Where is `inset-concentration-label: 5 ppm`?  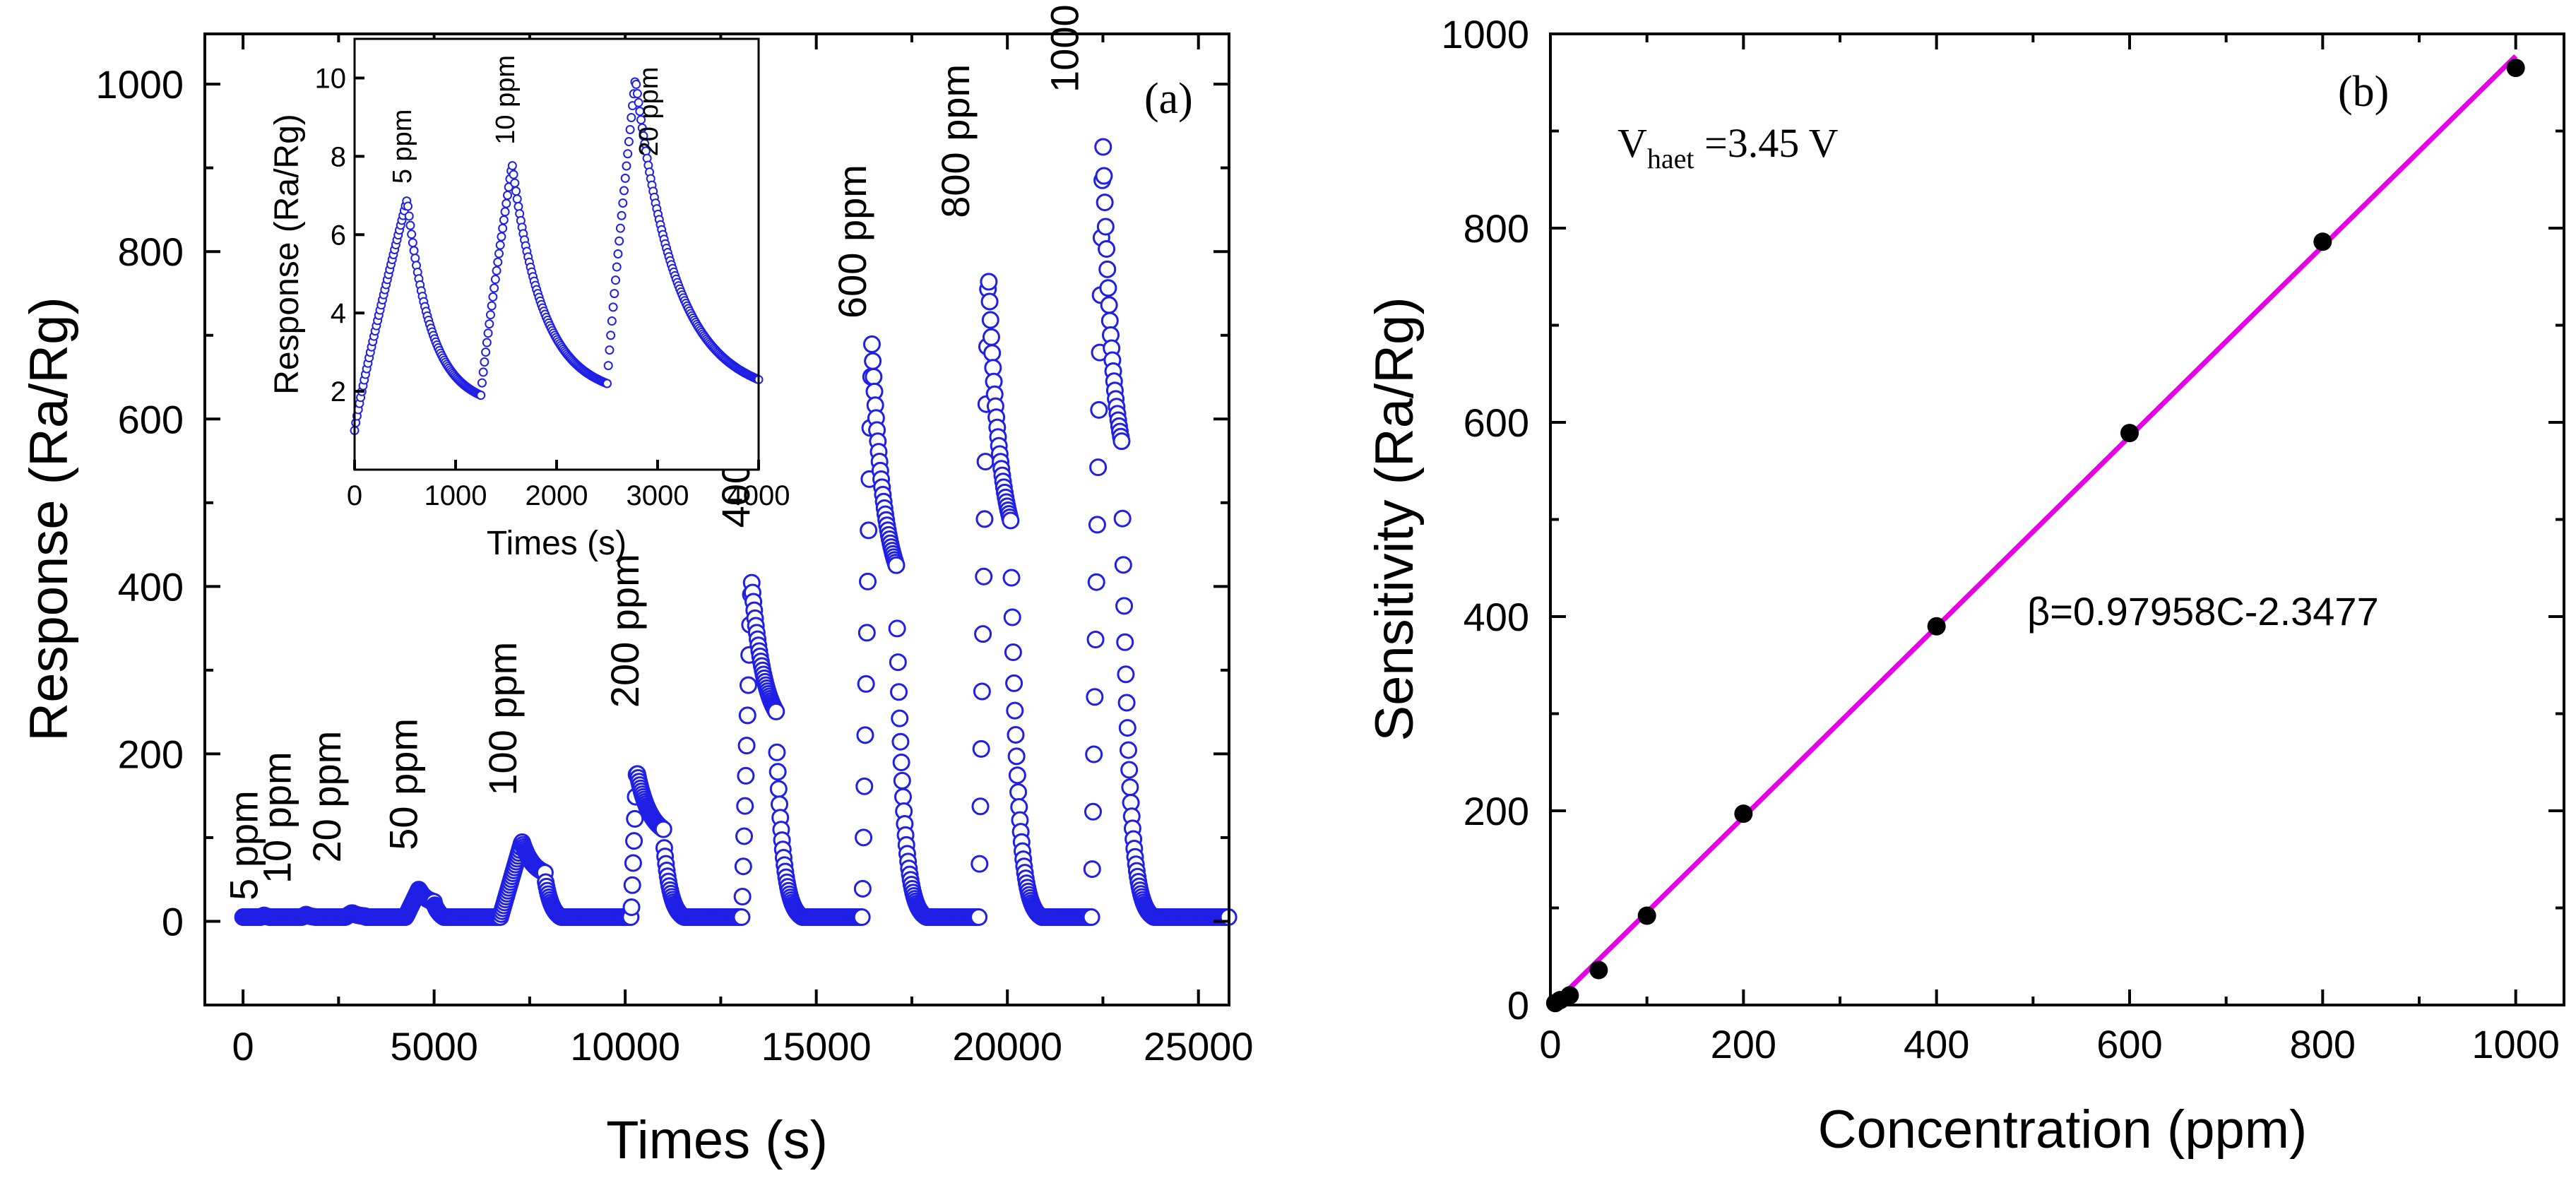 inset-concentration-label: 5 ppm is located at coordinates (402, 146).